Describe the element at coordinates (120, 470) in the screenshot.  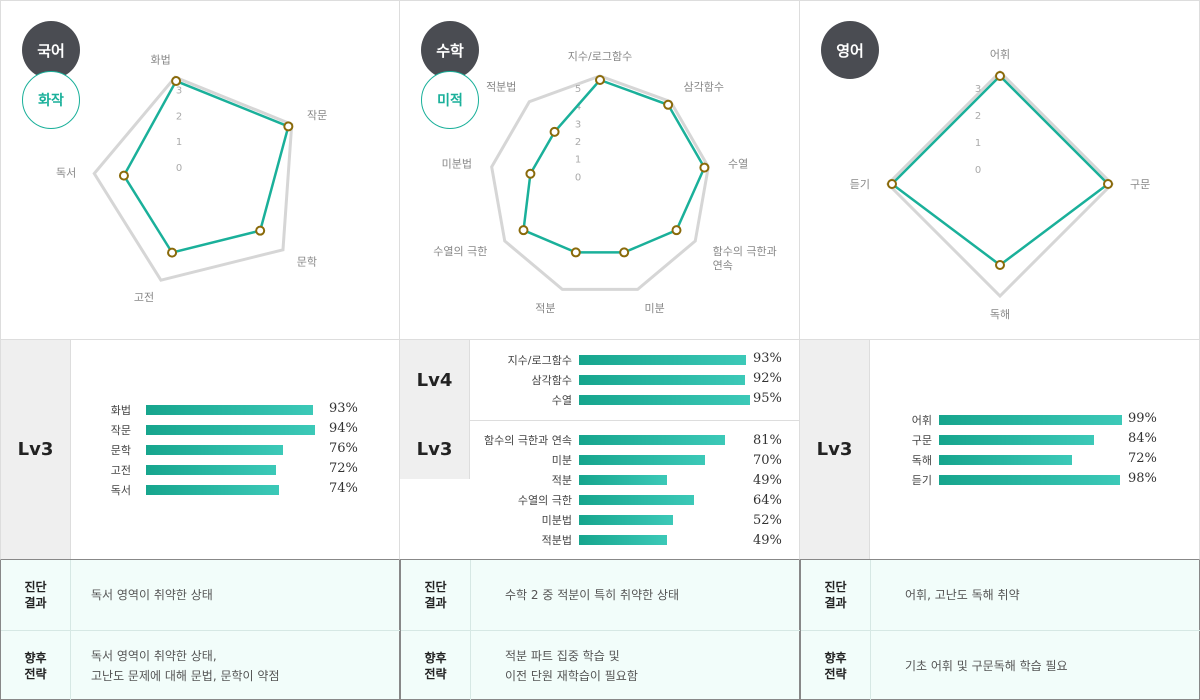
I see `bar-label: 고전` at that location.